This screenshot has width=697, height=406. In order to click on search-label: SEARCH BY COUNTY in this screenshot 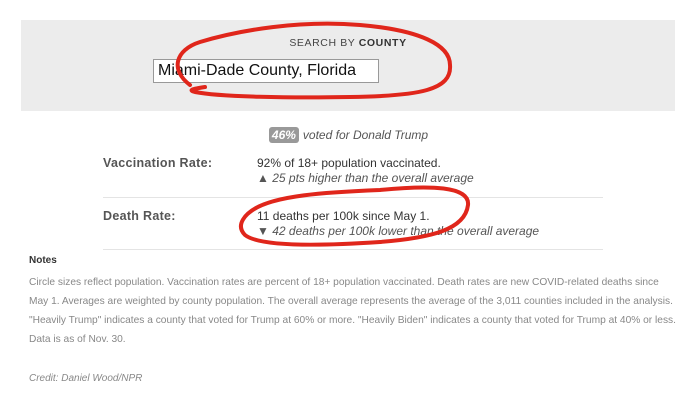, I will do `click(348, 43)`.